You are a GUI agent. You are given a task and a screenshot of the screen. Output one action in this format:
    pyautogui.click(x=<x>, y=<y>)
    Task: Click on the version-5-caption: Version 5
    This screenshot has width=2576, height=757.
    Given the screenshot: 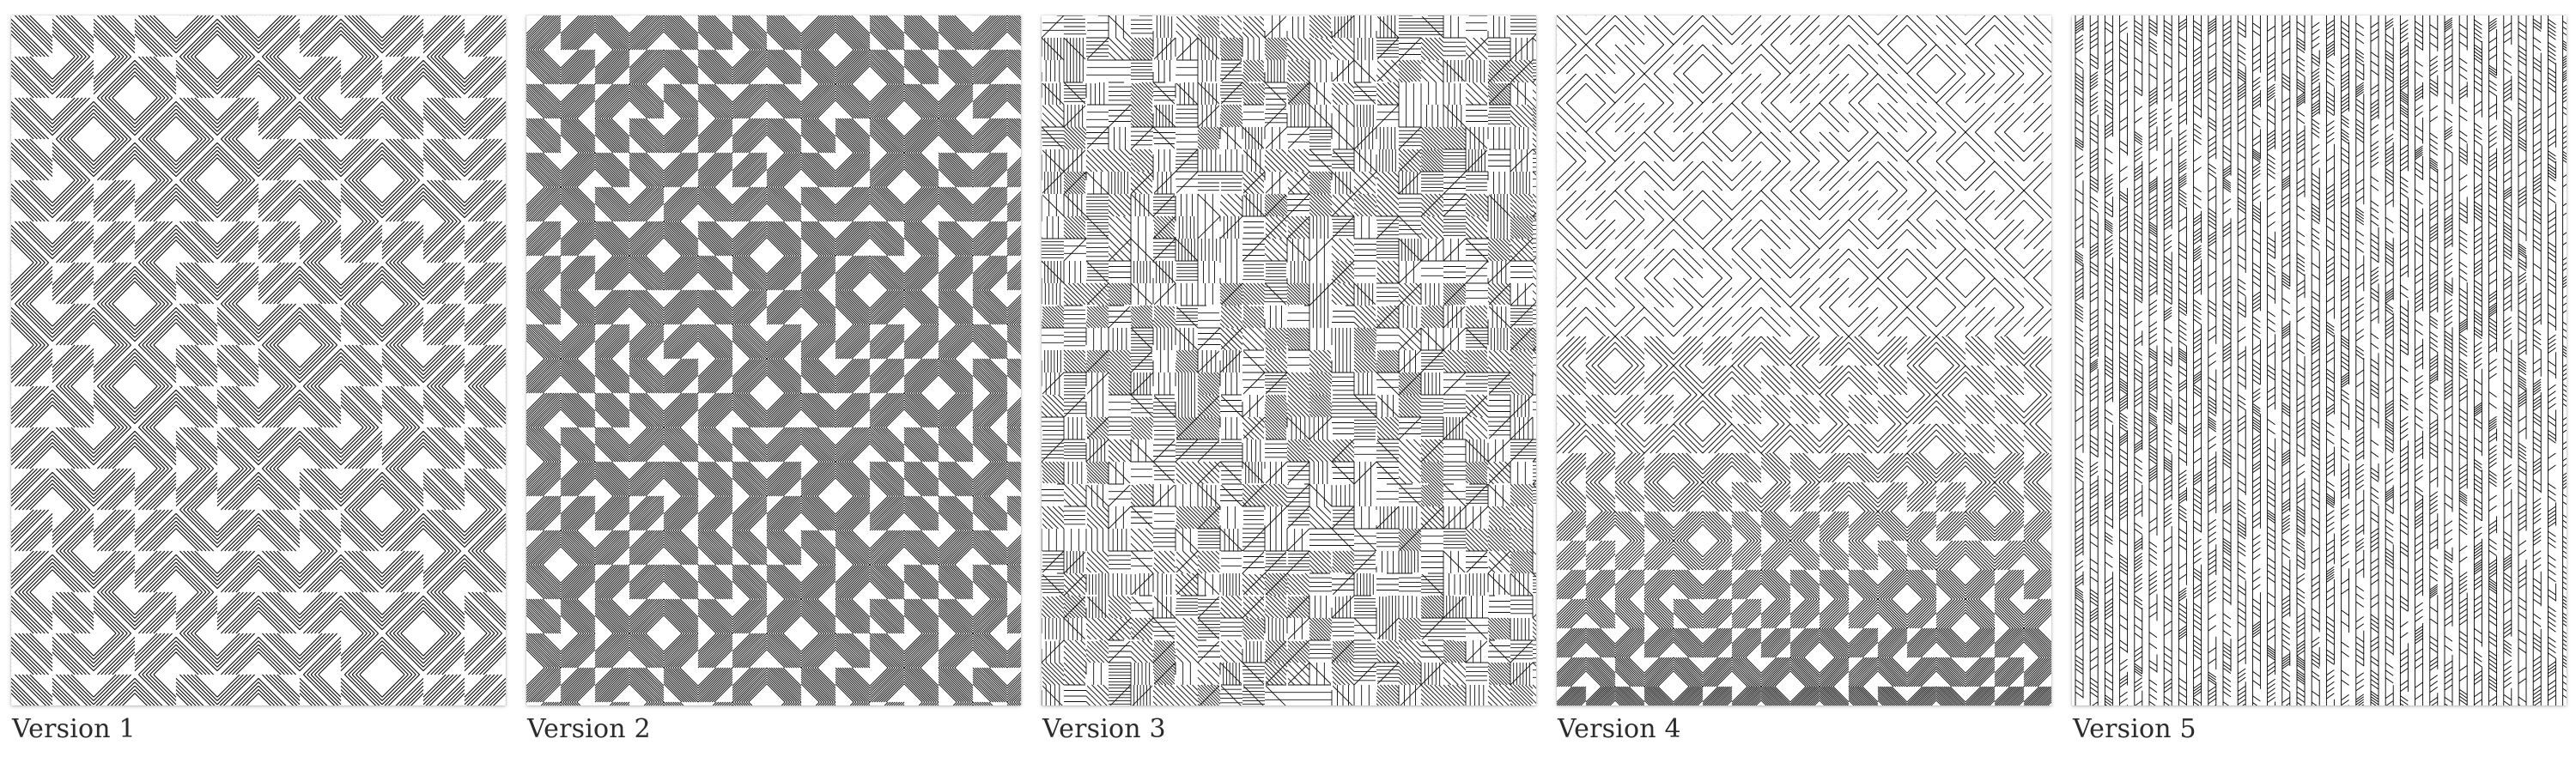 What is the action you would take?
    pyautogui.click(x=2134, y=729)
    